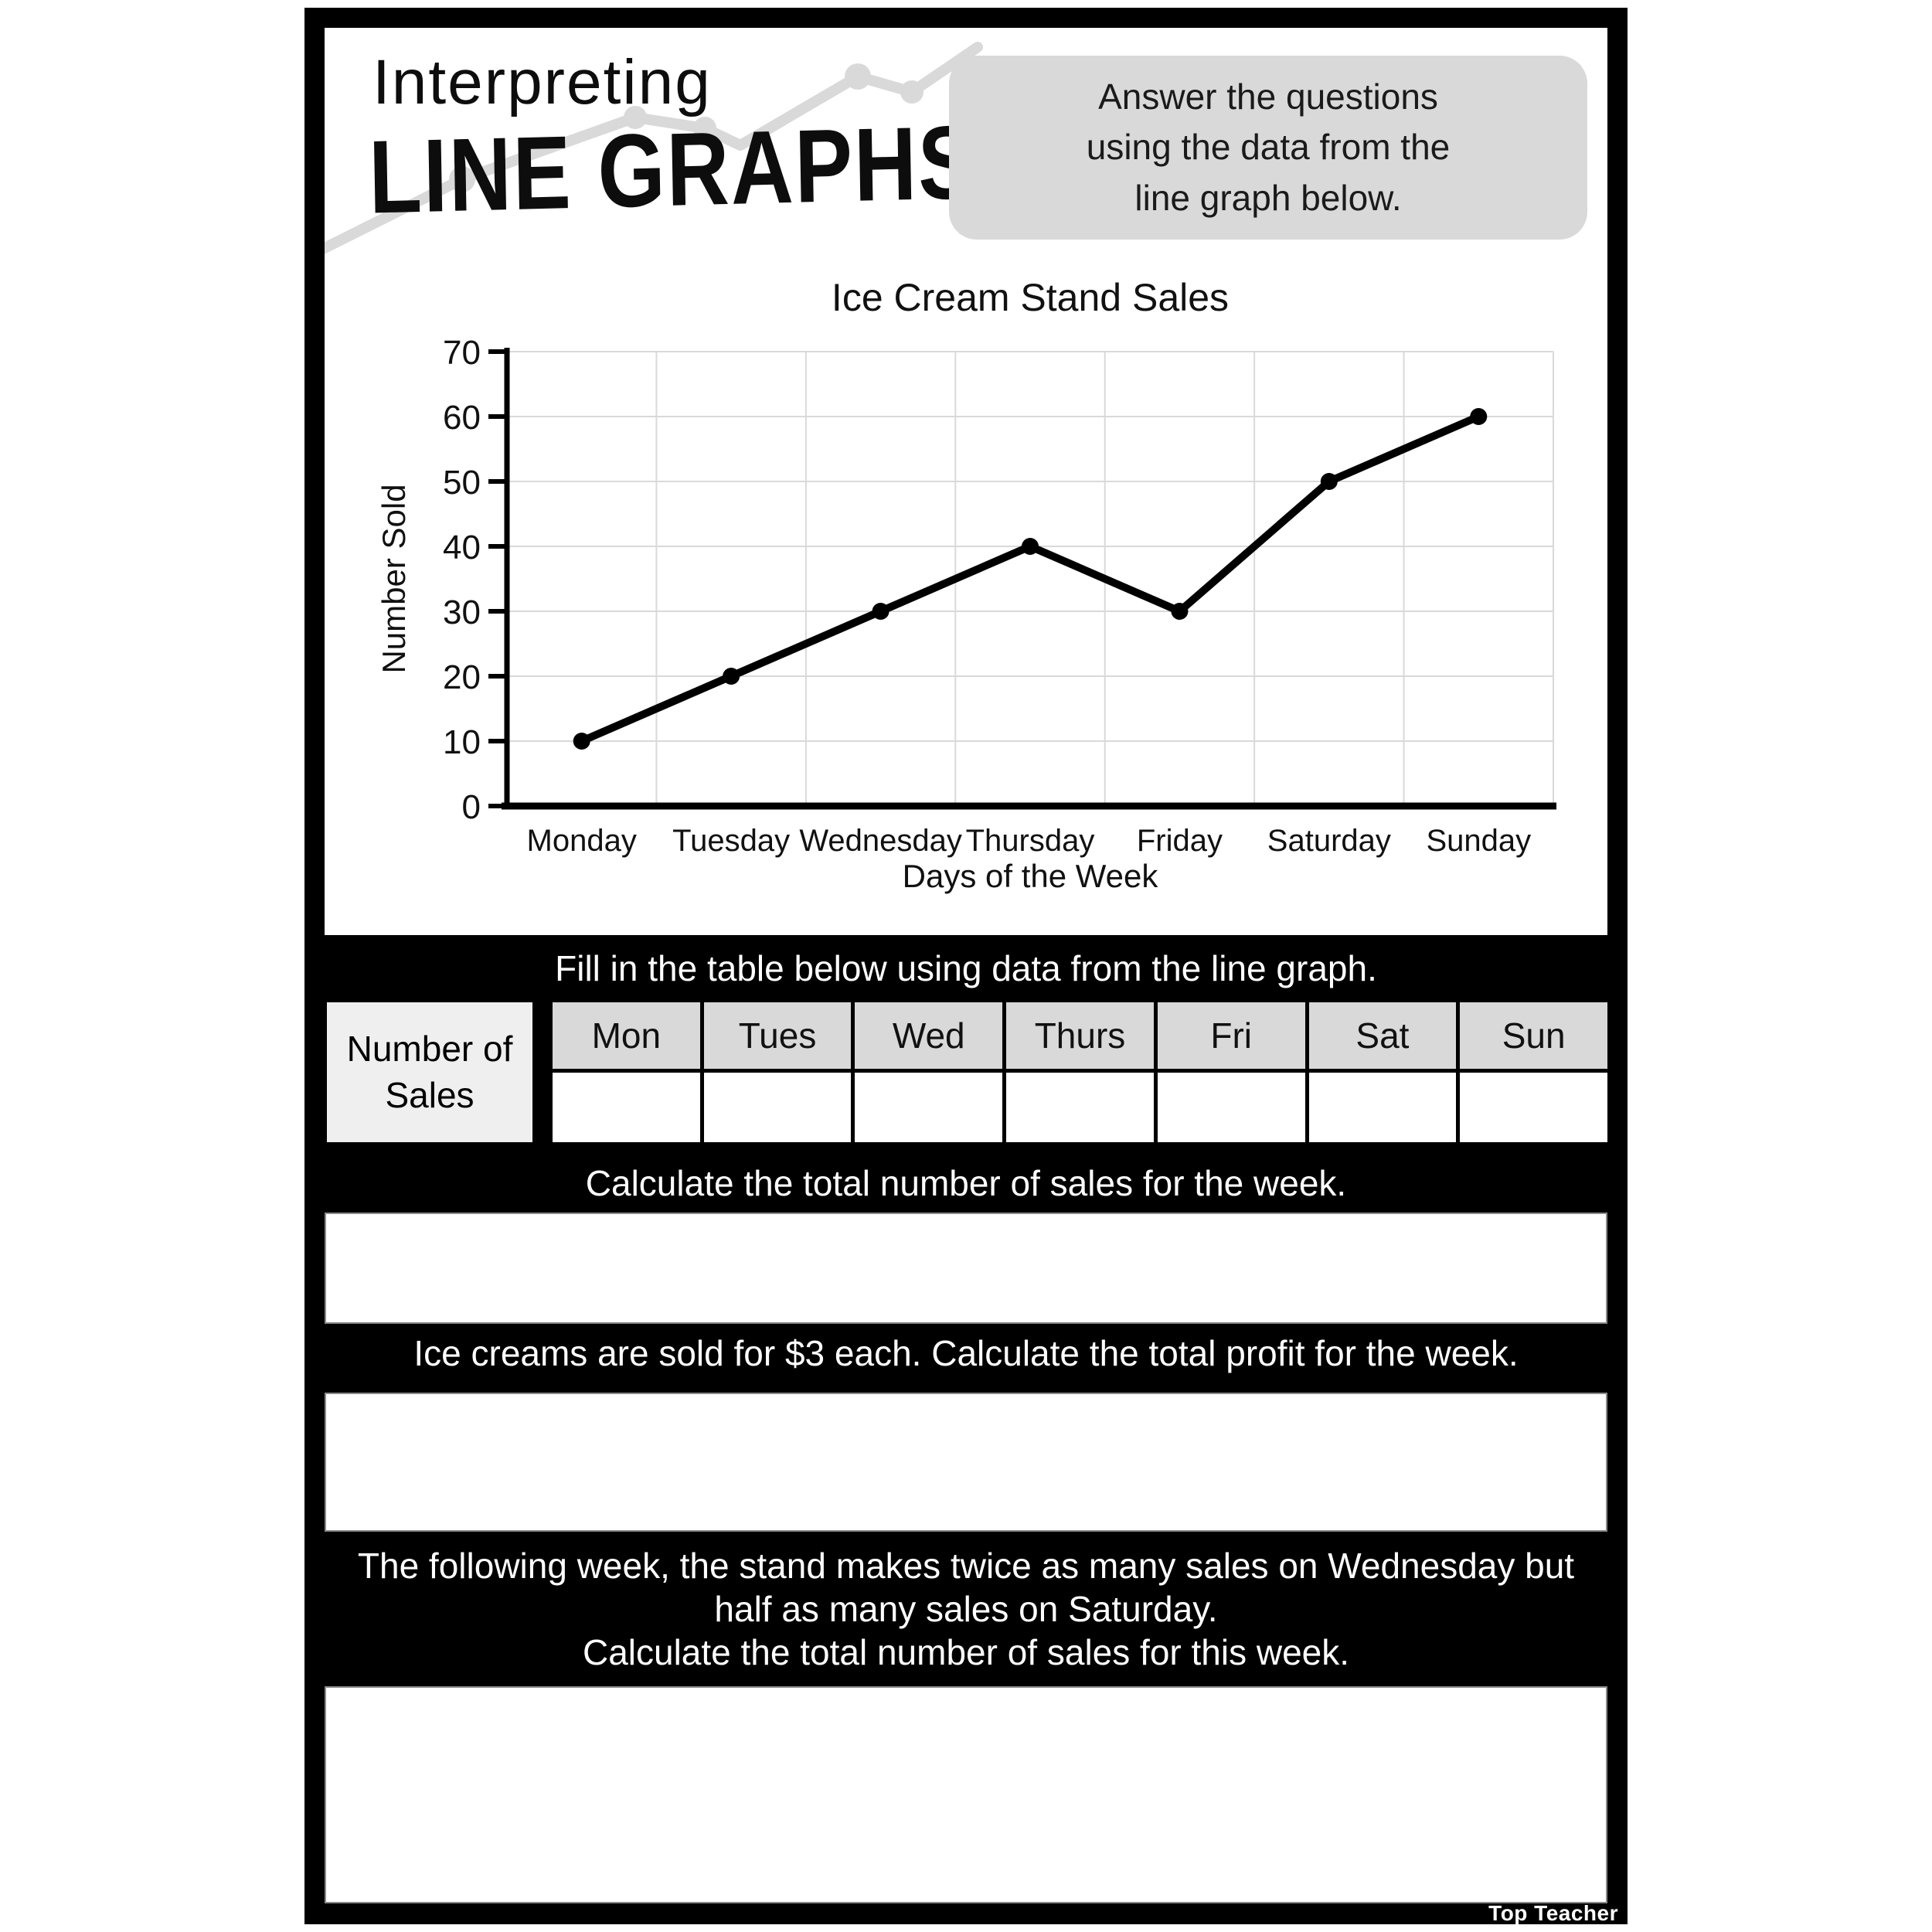 The height and width of the screenshot is (1932, 1932). Describe the element at coordinates (627, 1107) in the screenshot. I see `sales-cell-mon` at that location.